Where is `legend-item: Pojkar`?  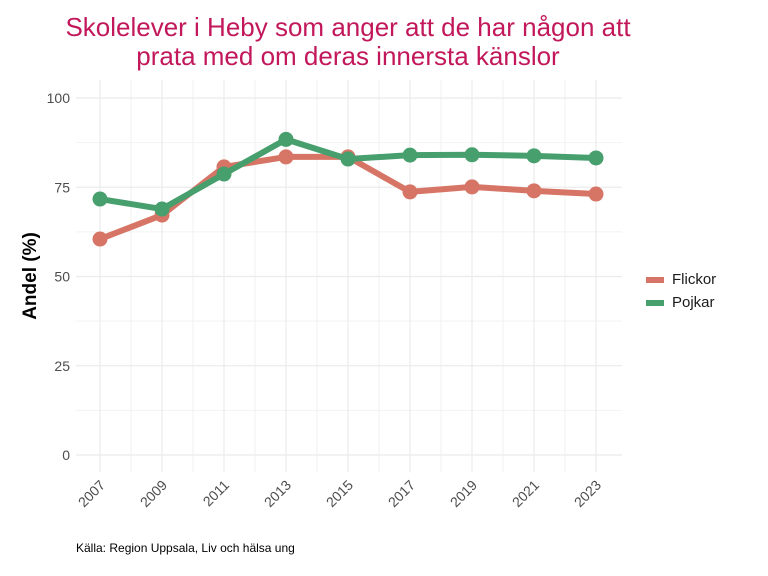 legend-item: Pojkar is located at coordinates (681, 302).